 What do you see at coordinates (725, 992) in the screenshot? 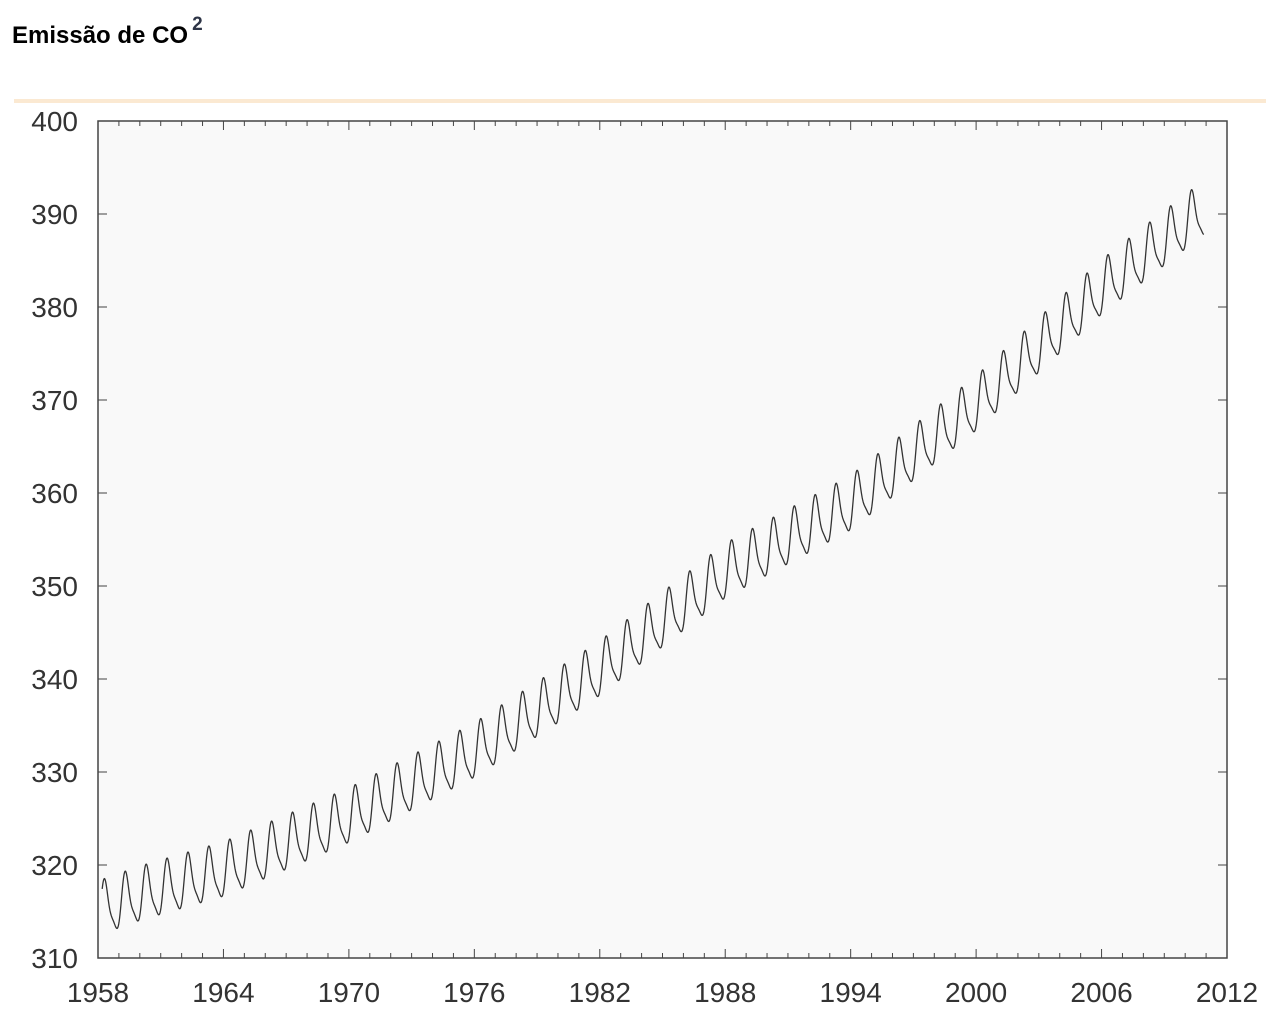
I see `x-tick-label: 1988` at bounding box center [725, 992].